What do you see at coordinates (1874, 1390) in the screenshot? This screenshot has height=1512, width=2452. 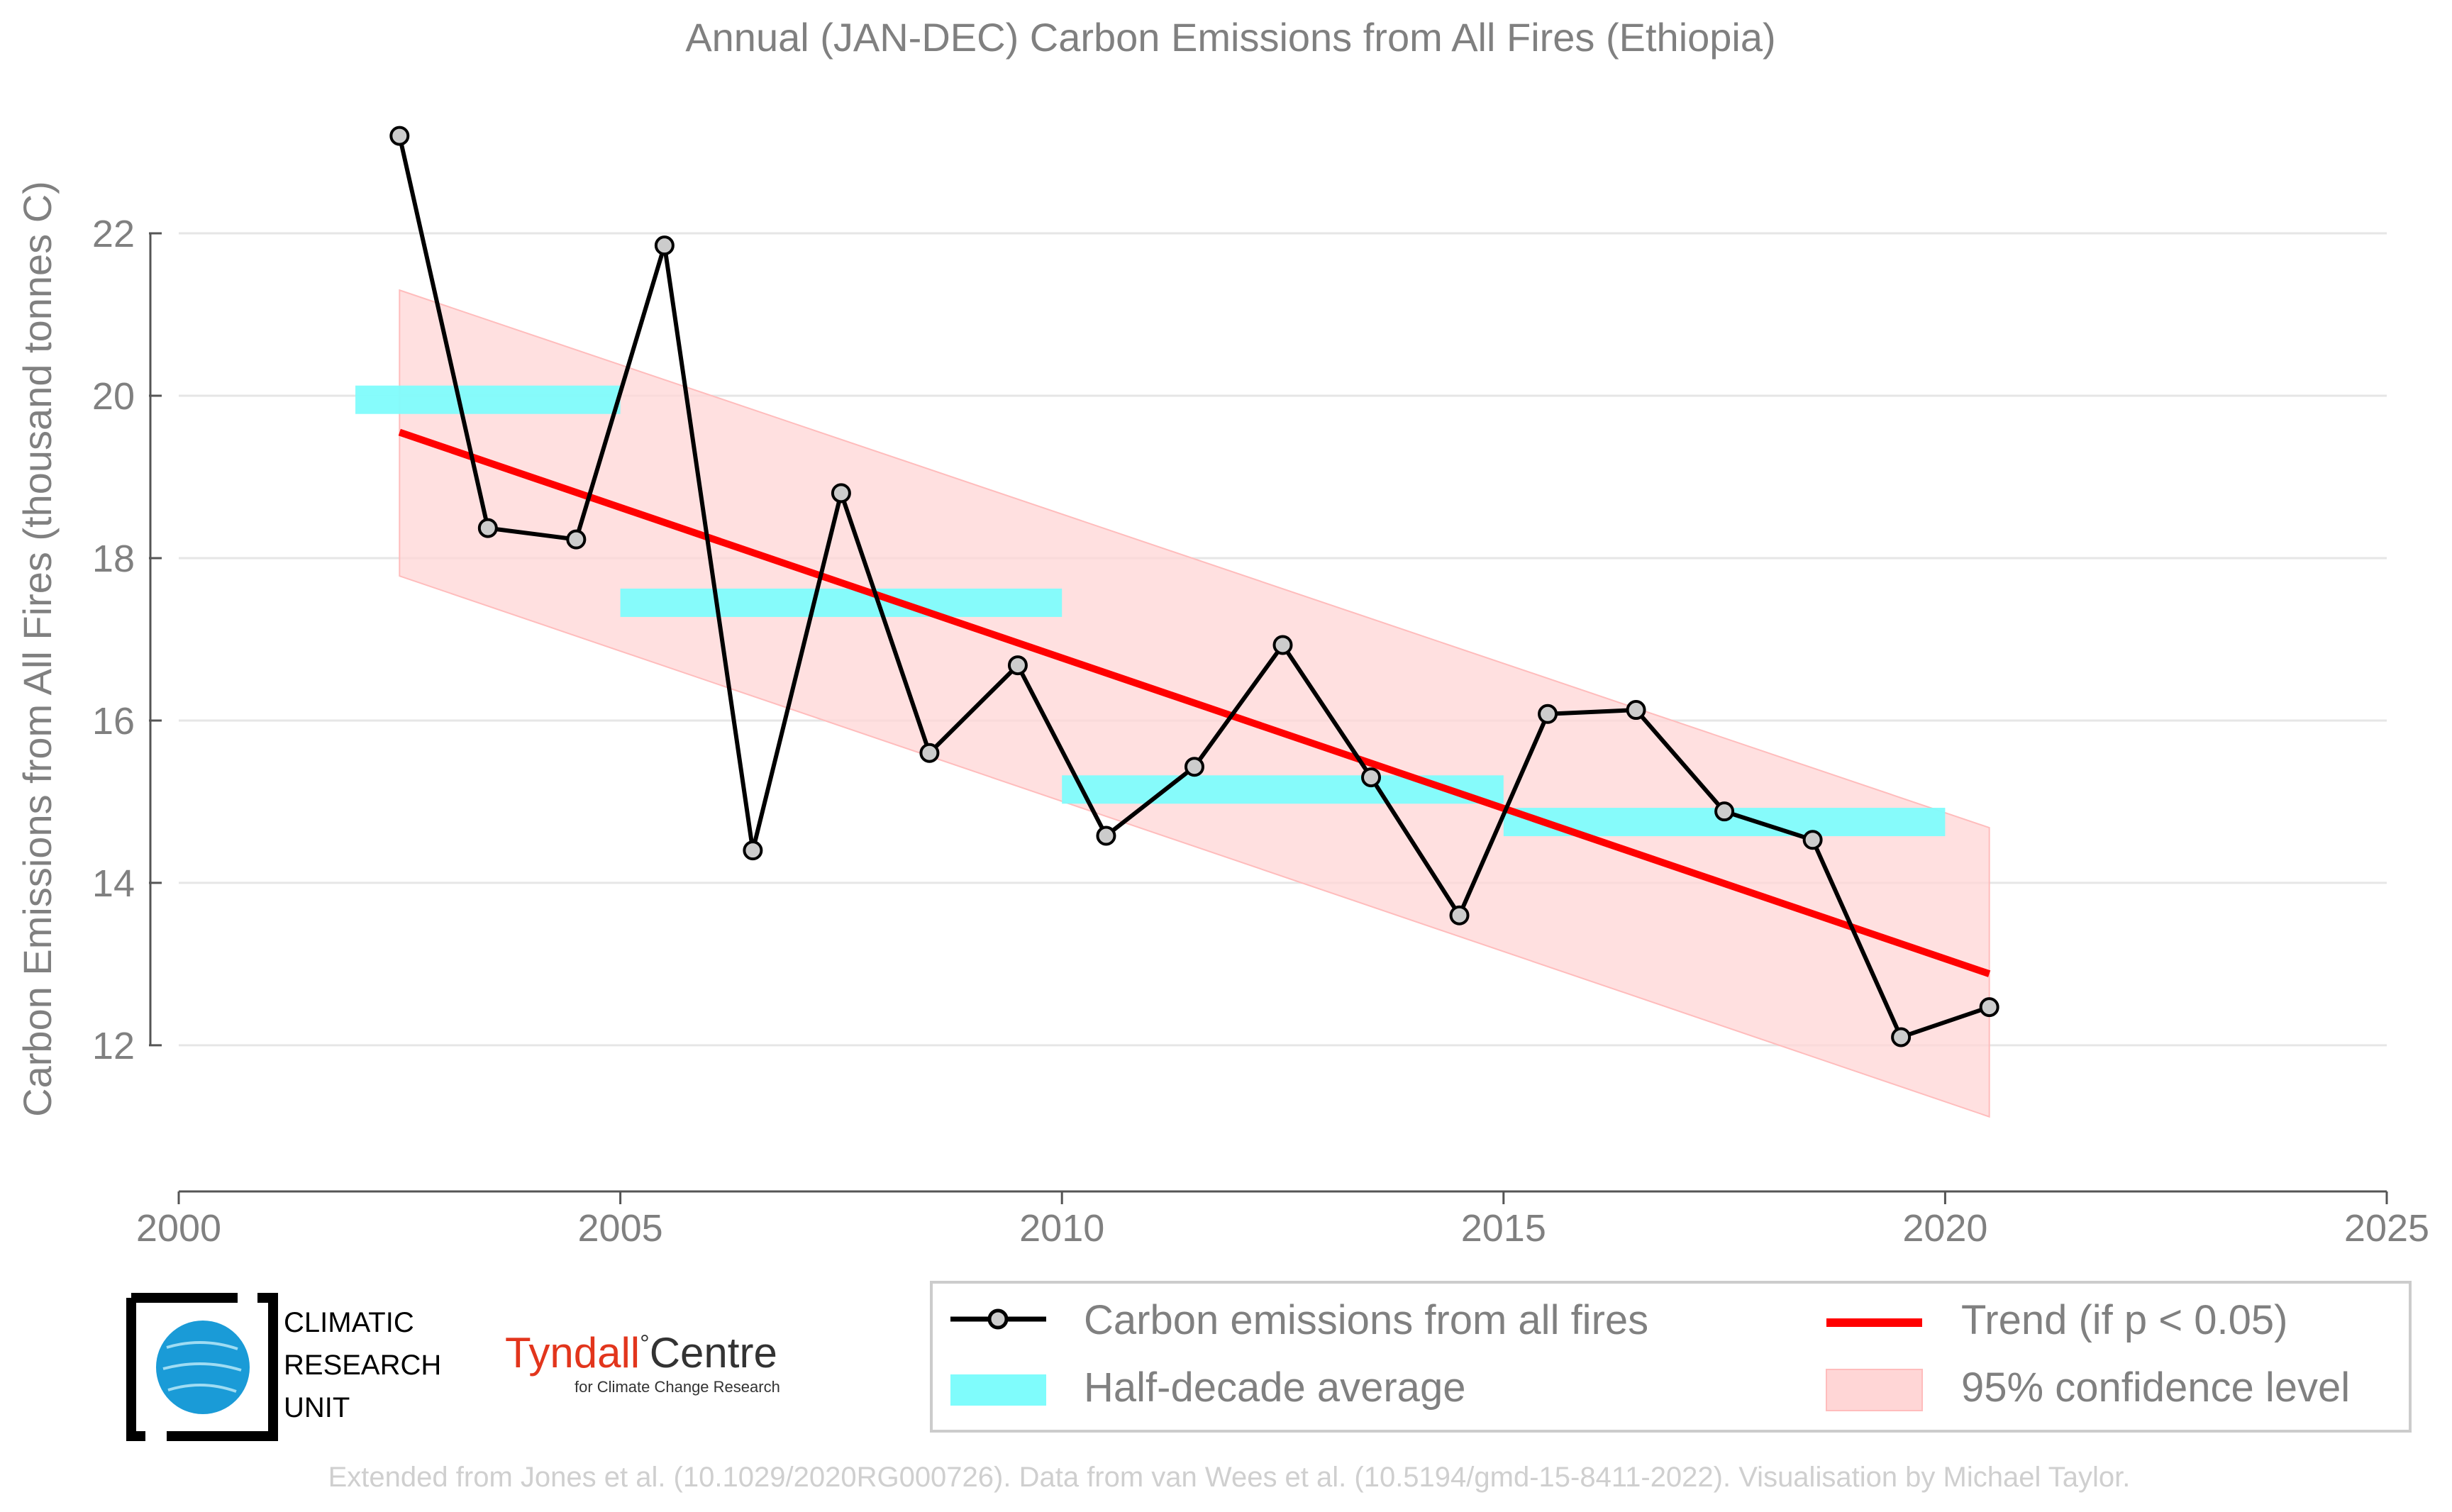 I see `legend-swatch-ci` at bounding box center [1874, 1390].